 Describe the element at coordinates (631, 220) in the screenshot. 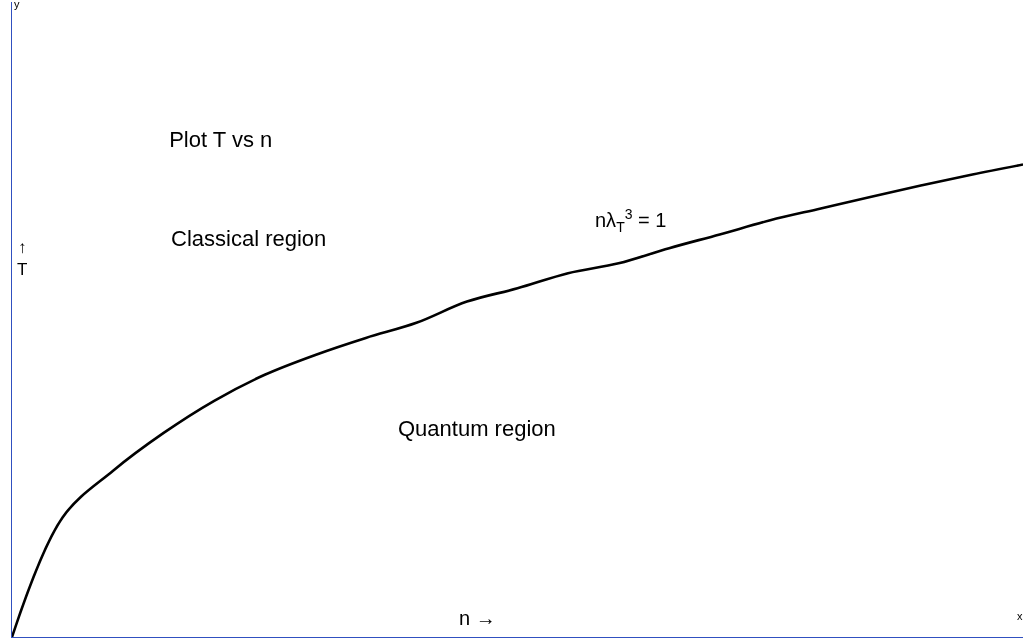

I see `annotation: nλ$_{T}$$^{3}$ = 1` at that location.